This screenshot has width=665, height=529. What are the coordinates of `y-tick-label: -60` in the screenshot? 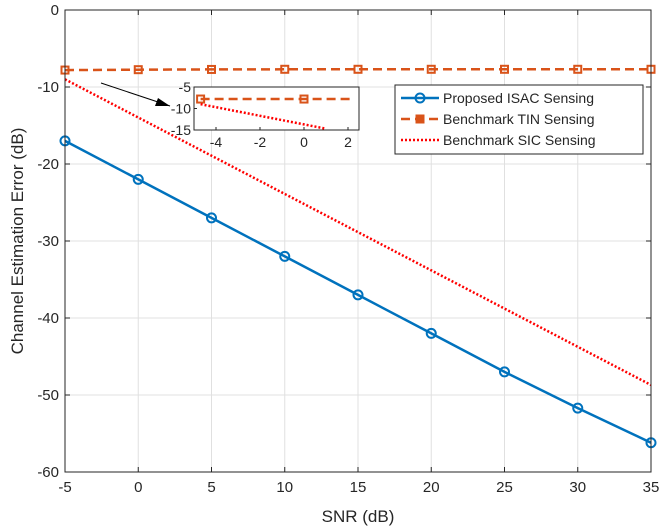 It's located at (48, 472).